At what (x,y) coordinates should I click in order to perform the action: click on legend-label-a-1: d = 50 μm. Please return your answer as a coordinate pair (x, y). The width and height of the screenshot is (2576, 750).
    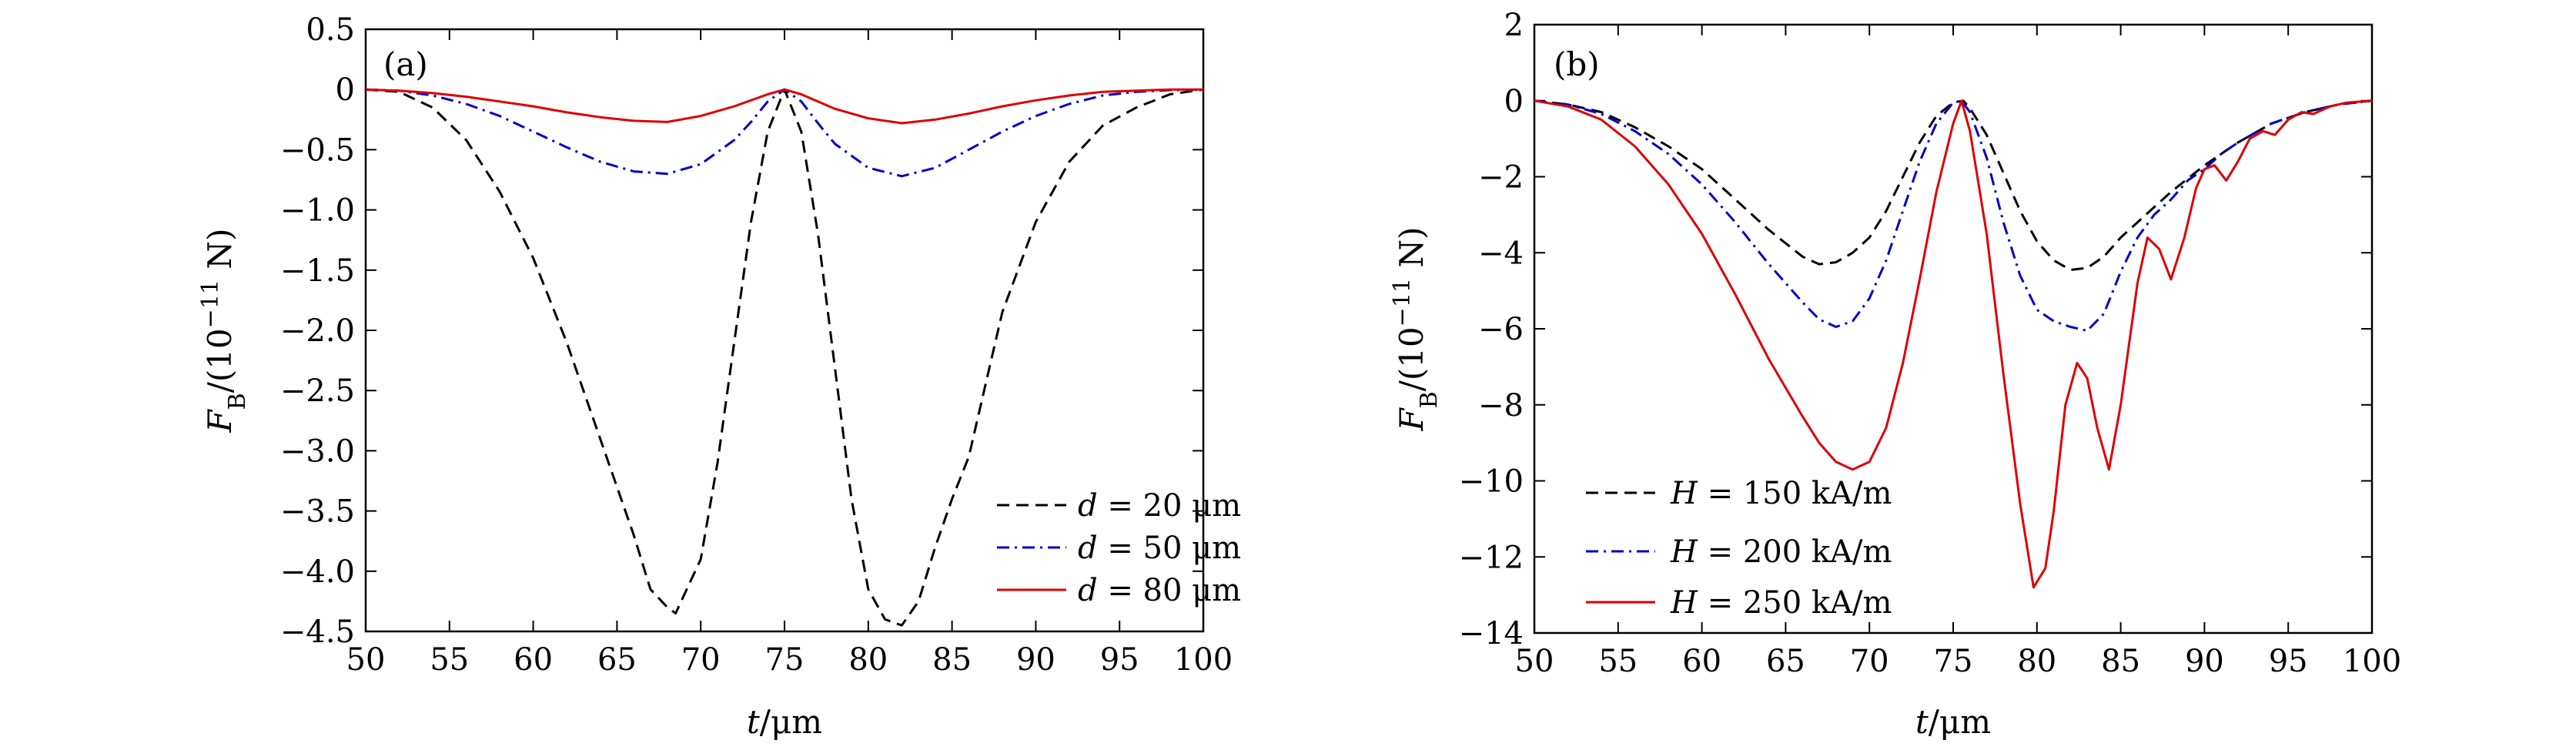
    Looking at the image, I should click on (1159, 548).